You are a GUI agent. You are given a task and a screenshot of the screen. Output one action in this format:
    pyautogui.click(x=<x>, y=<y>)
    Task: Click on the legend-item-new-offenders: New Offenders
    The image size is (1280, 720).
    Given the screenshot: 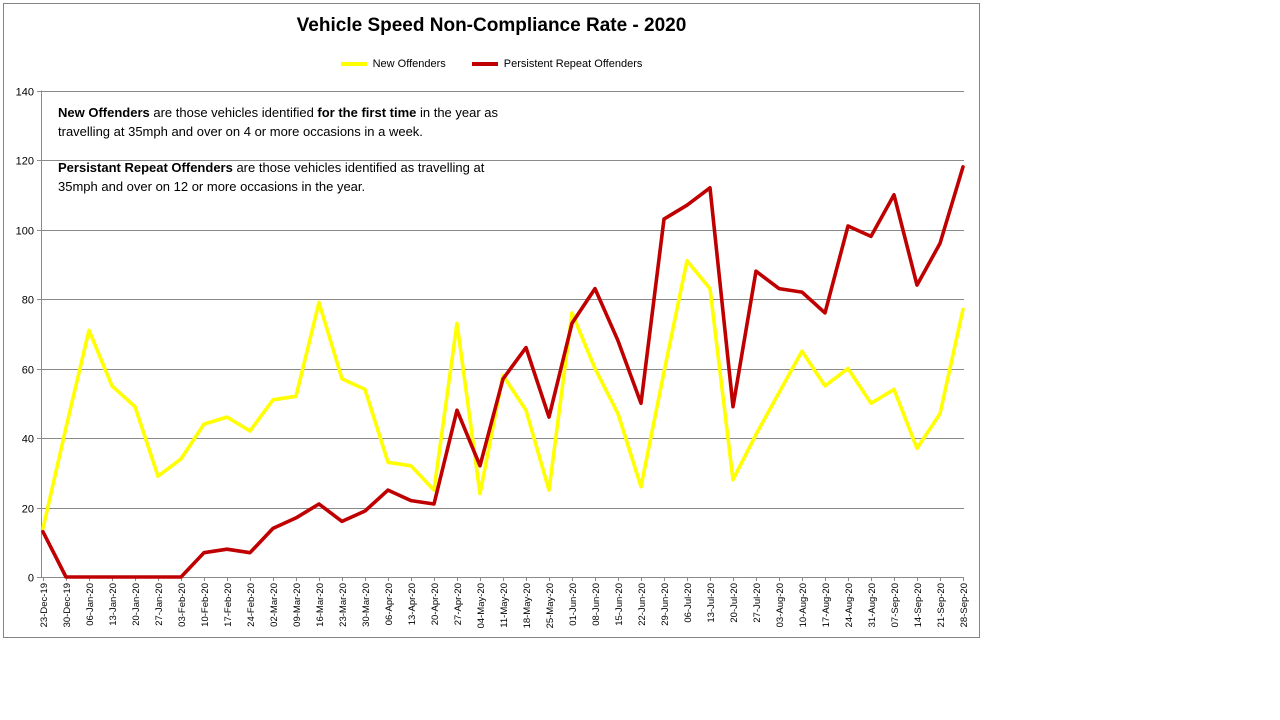 What is the action you would take?
    pyautogui.click(x=393, y=64)
    